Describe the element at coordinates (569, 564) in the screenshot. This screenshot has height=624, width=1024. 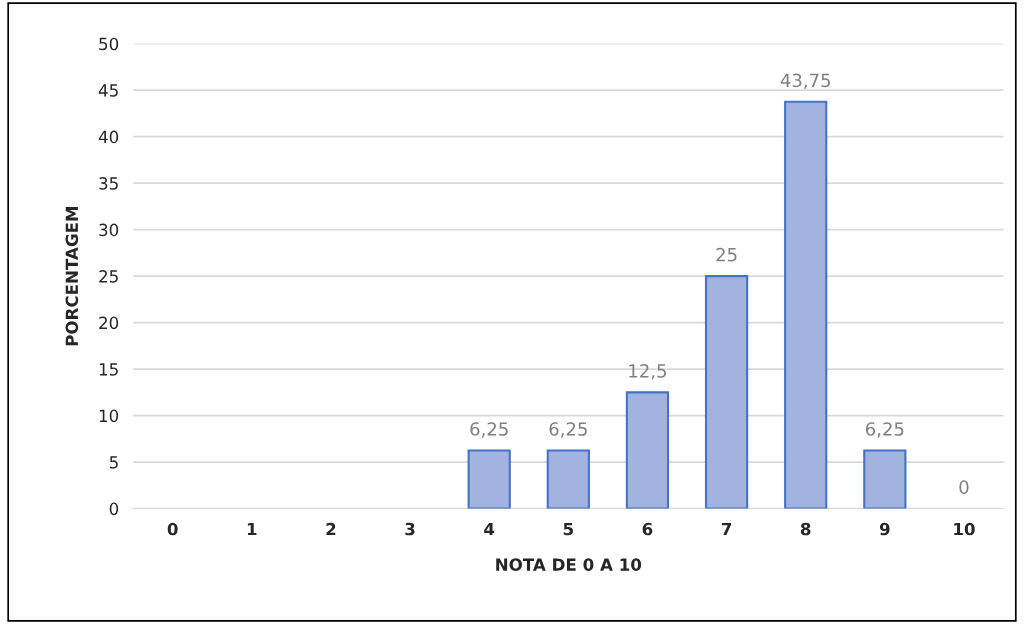
I see `x-axis-title: NOTA DE 0 A 10` at that location.